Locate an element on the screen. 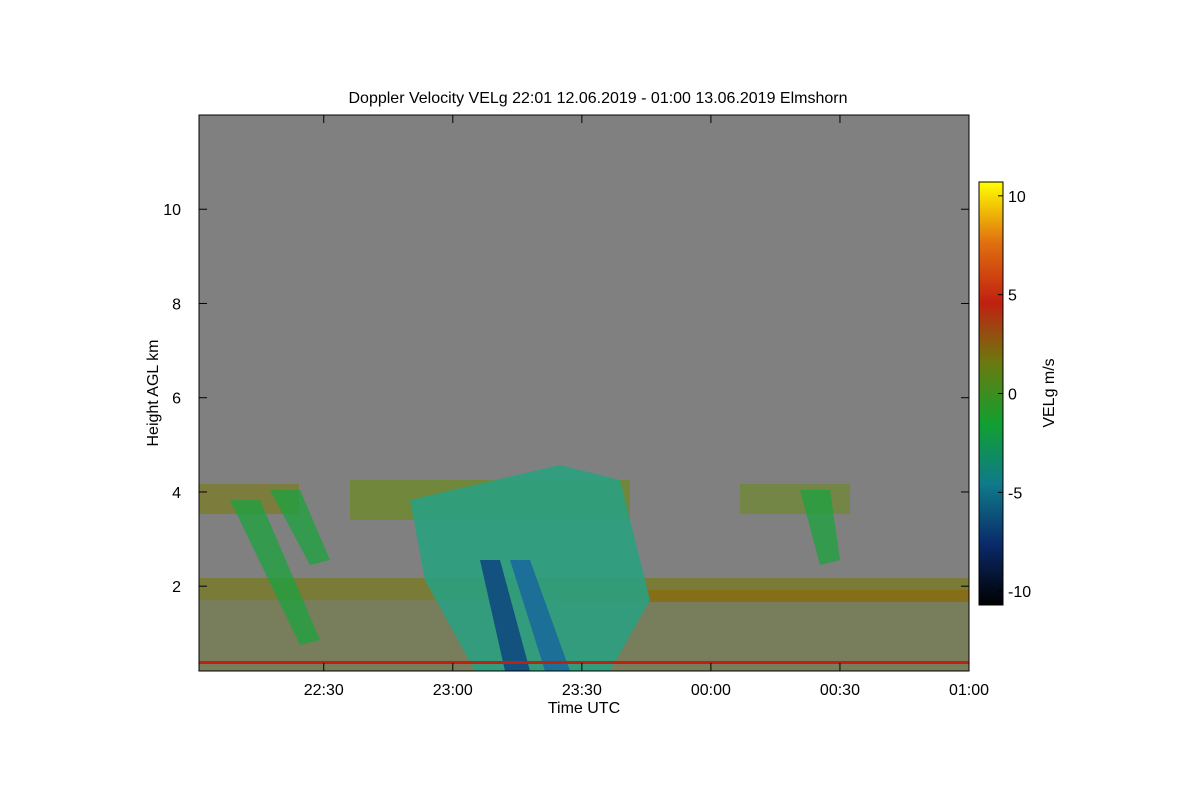  colorbar-tick-label: 0 is located at coordinates (1012, 395).